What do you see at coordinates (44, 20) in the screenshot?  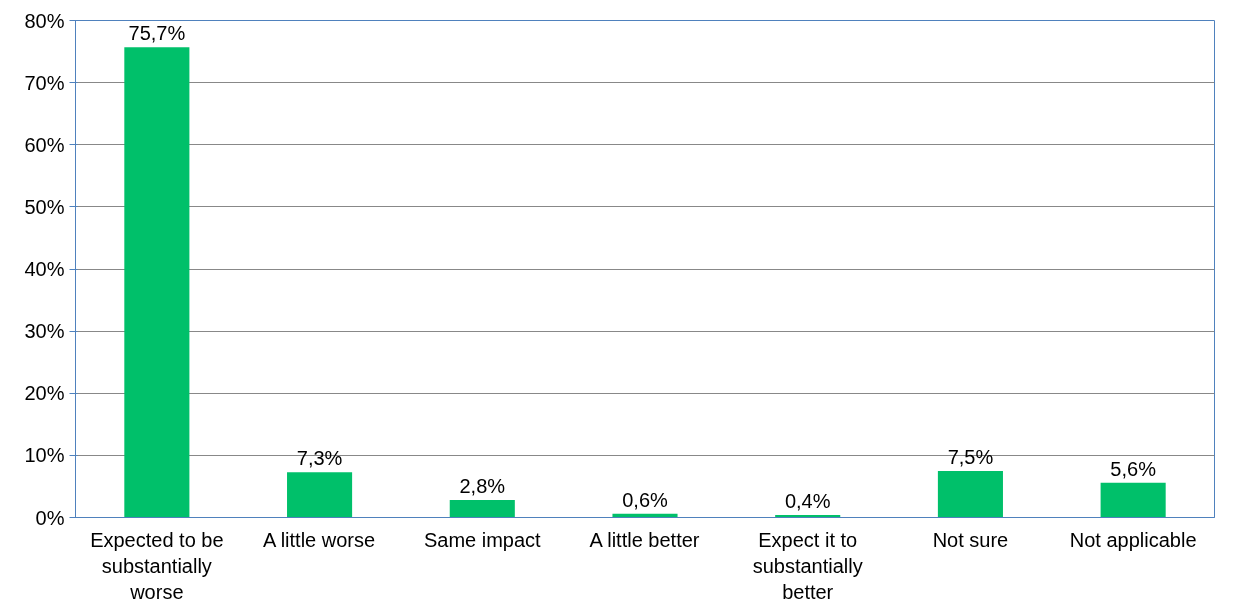 I see `y-tick-label: 80%` at bounding box center [44, 20].